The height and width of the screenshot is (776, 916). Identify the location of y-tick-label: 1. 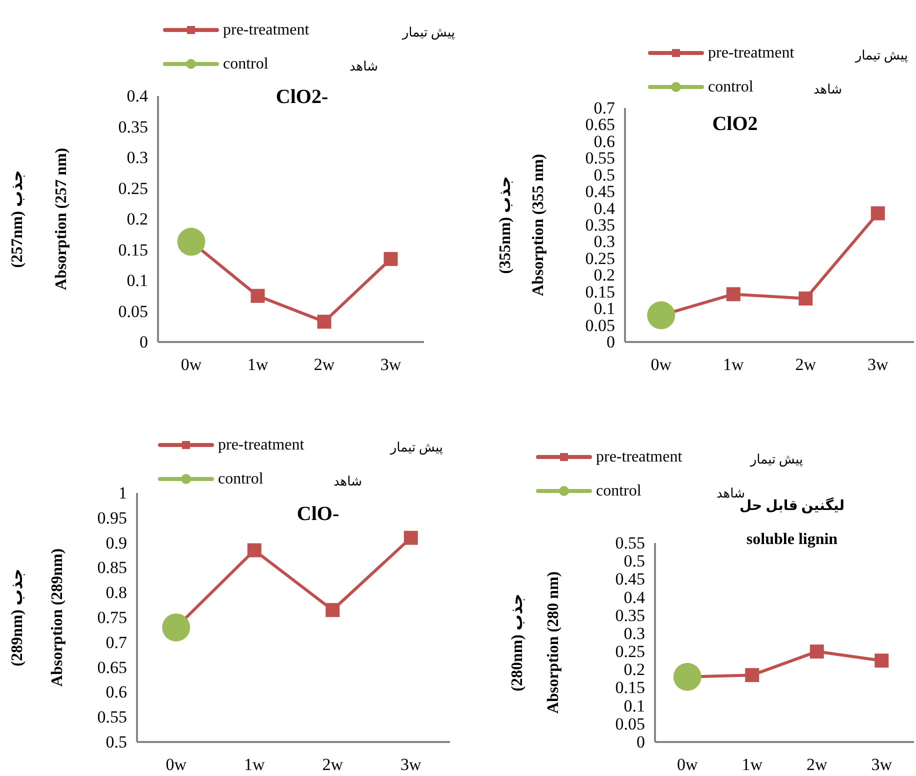
(122, 493).